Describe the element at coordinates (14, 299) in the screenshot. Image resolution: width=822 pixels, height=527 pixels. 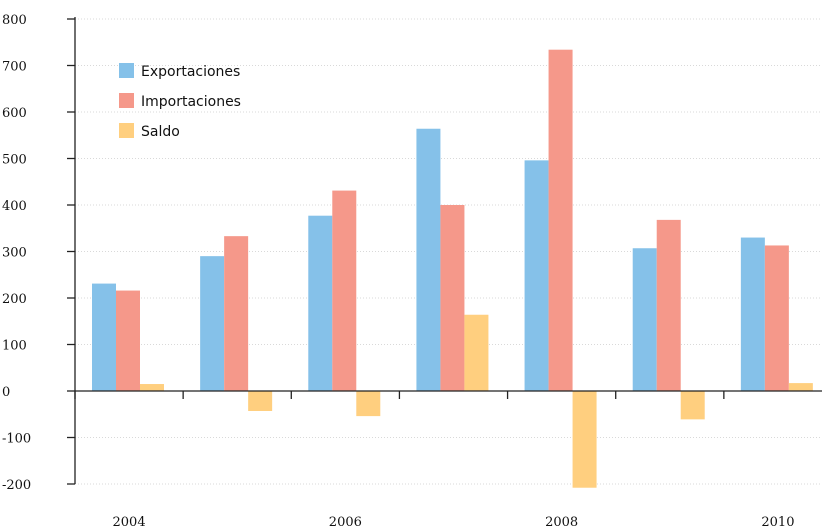
I see `y-tick-label: 200` at that location.